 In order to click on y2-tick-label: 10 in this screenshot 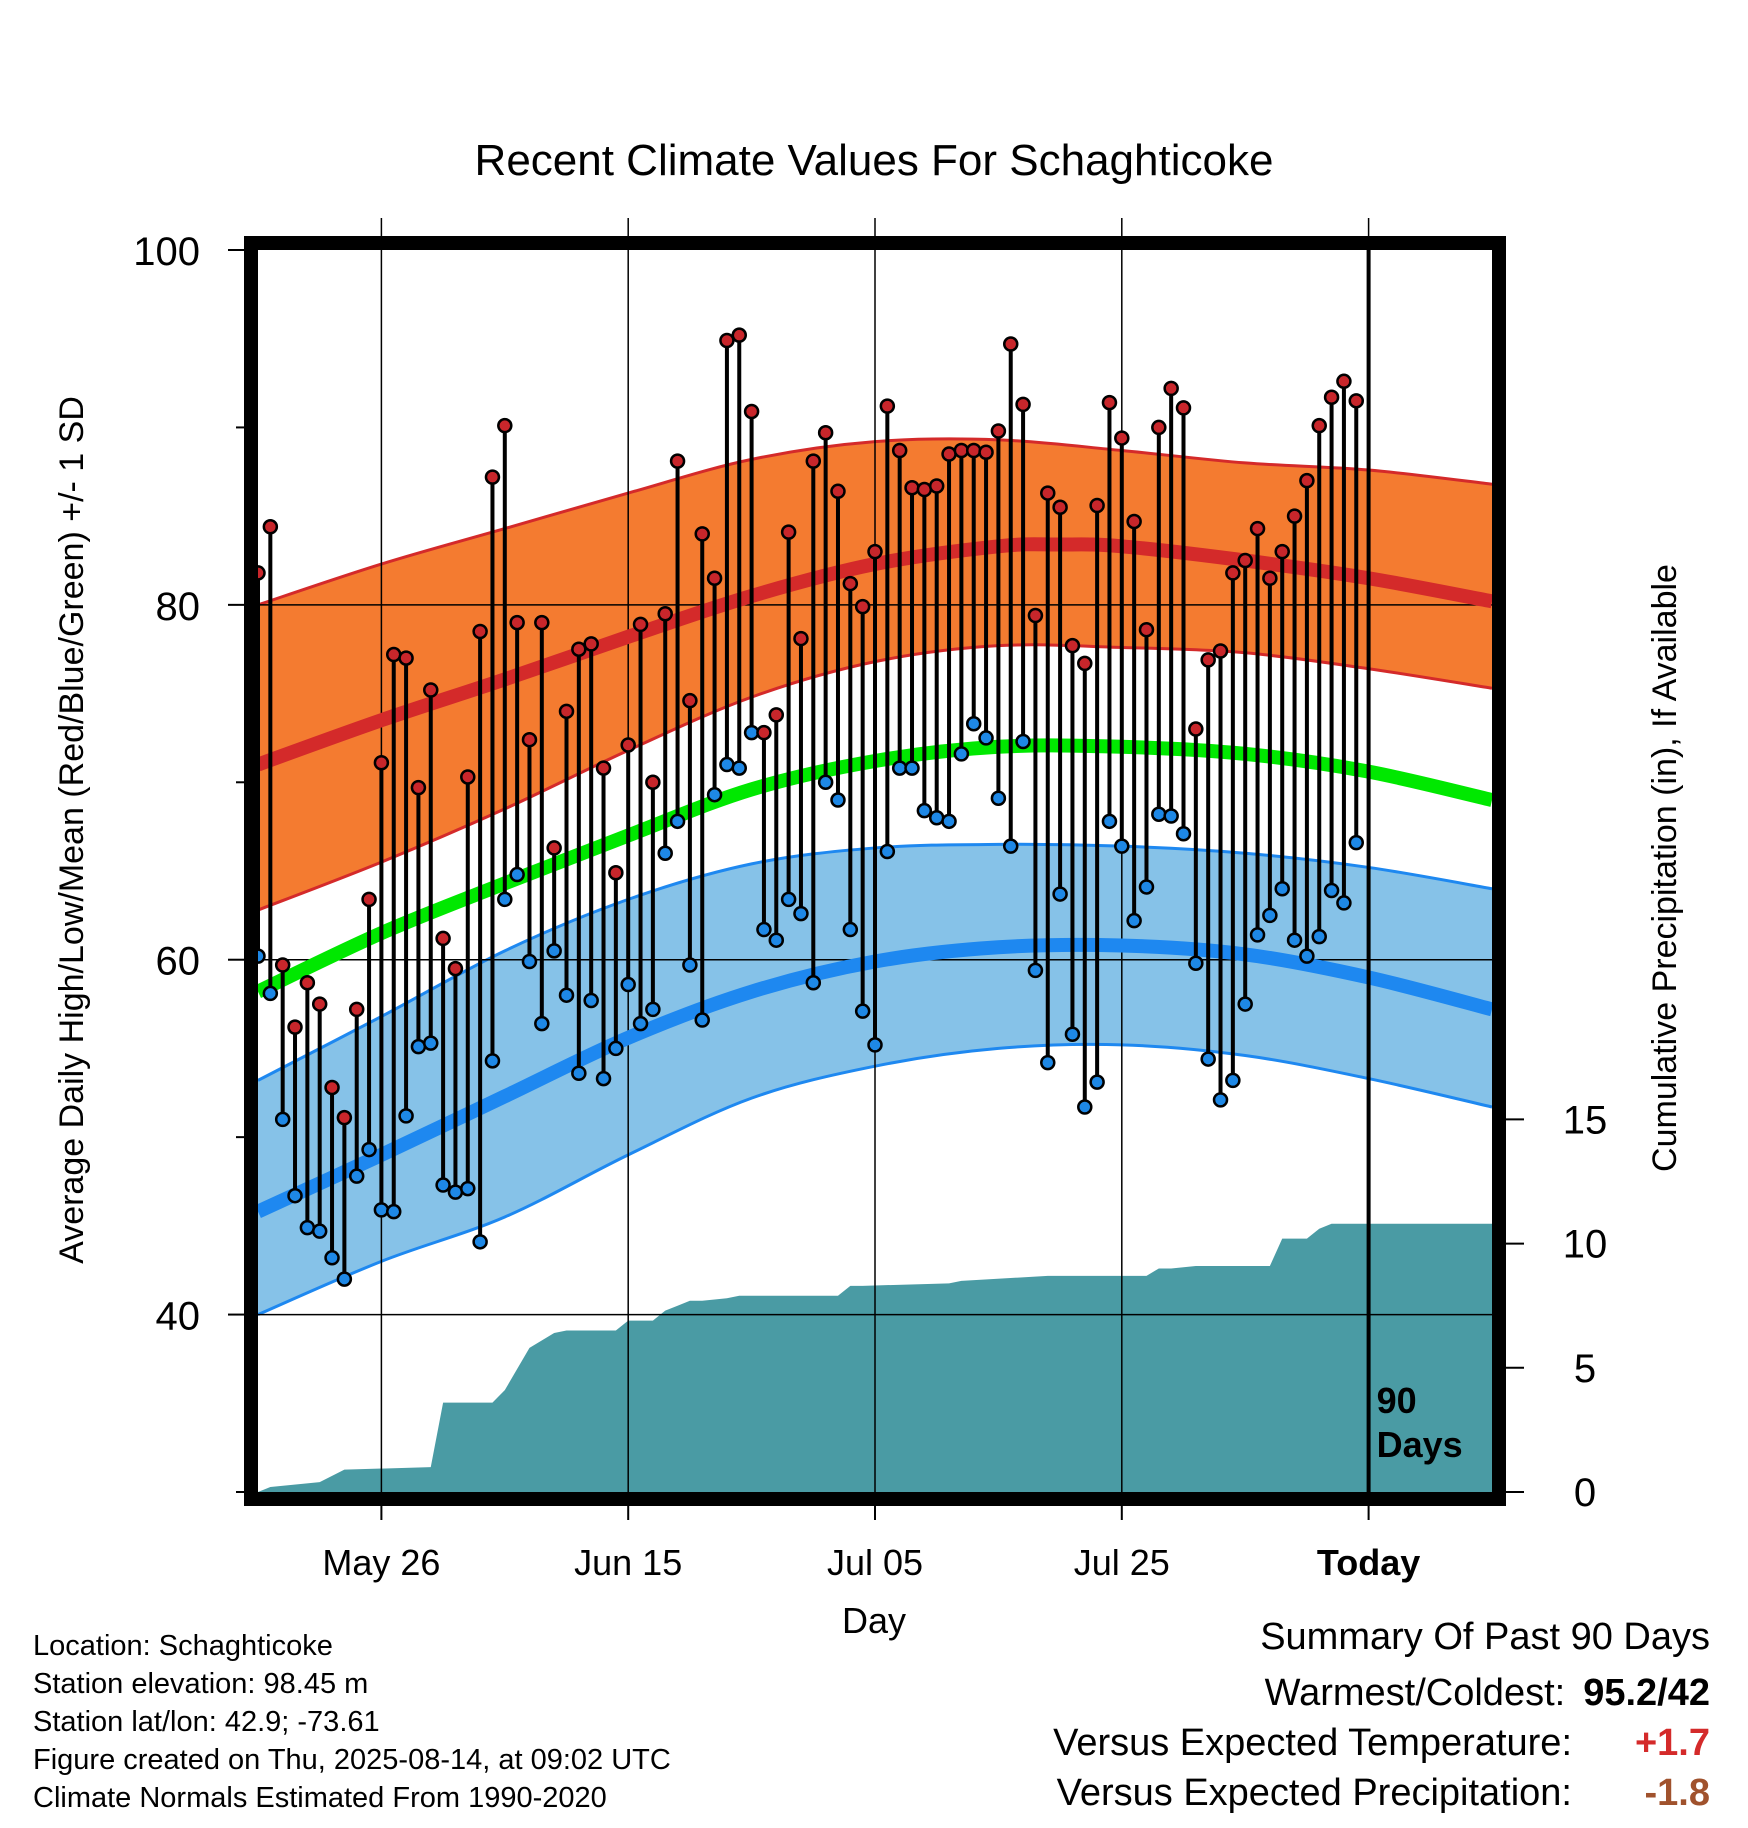, I will do `click(1585, 1245)`.